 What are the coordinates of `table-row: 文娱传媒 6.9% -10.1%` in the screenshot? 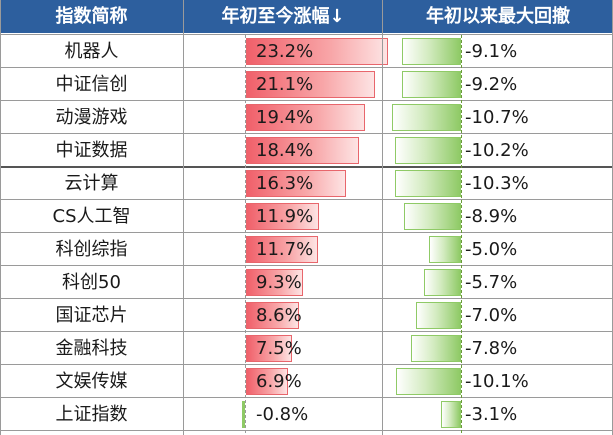 It's located at (306, 381).